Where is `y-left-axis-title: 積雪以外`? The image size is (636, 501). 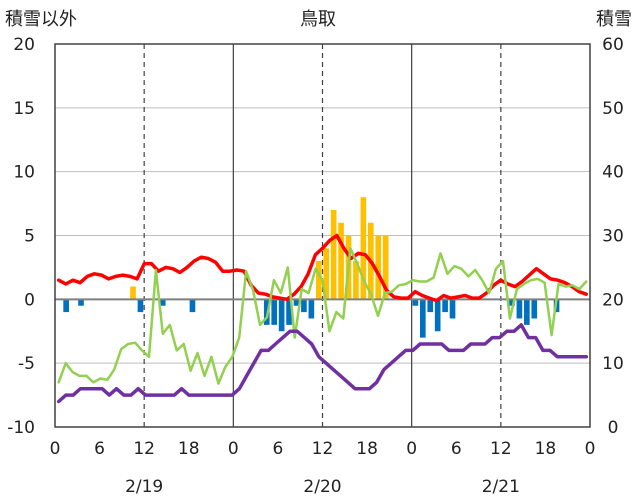
y-left-axis-title: 積雪以外 is located at coordinates (41, 19).